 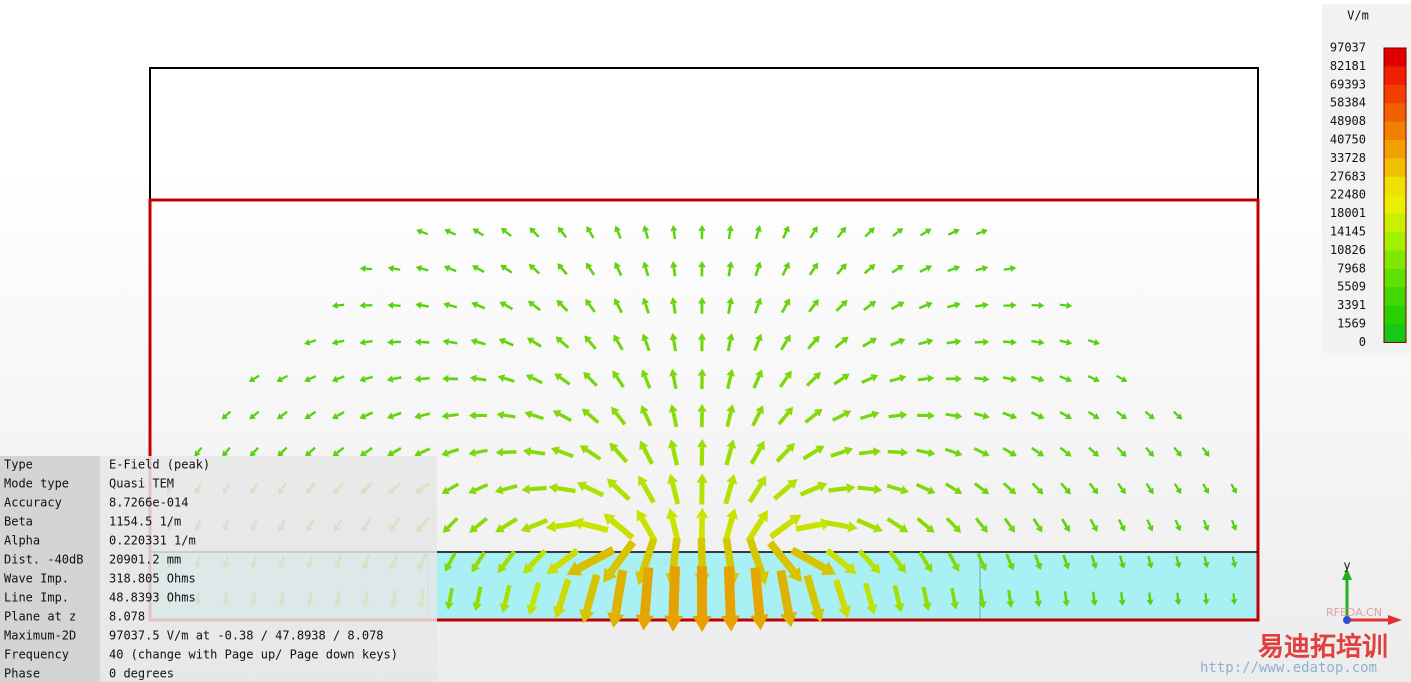 What do you see at coordinates (1348, 158) in the screenshot?
I see `colorbar-label: 33728` at bounding box center [1348, 158].